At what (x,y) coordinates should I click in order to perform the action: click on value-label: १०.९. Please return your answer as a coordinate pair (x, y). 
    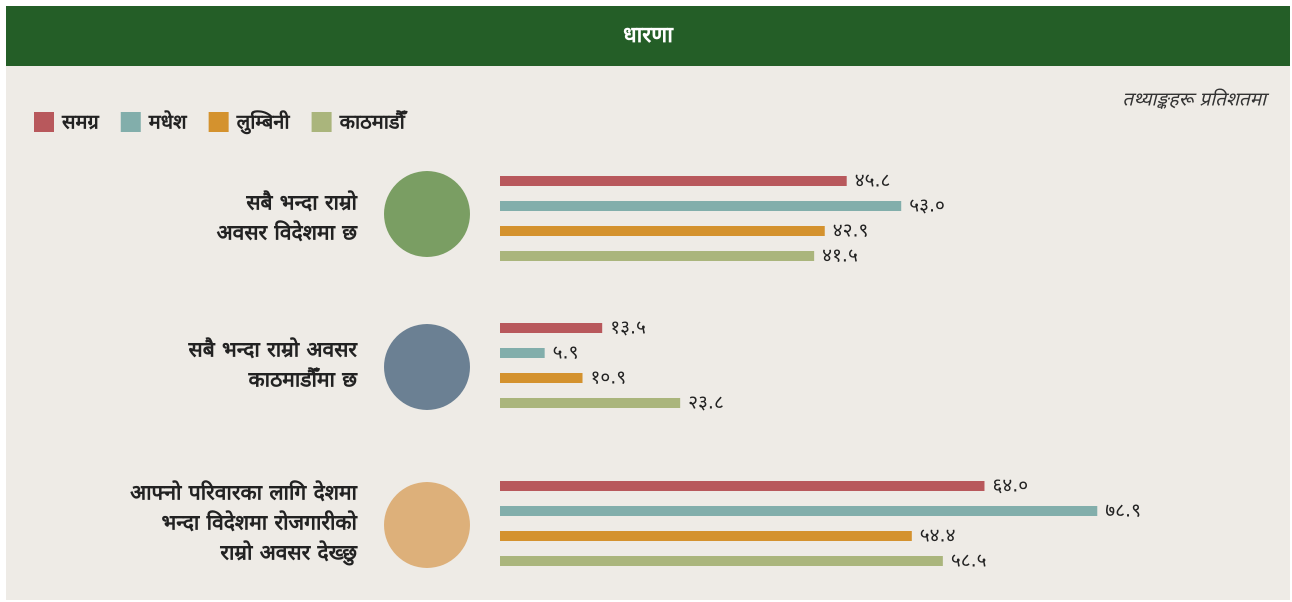
    Looking at the image, I should click on (609, 378).